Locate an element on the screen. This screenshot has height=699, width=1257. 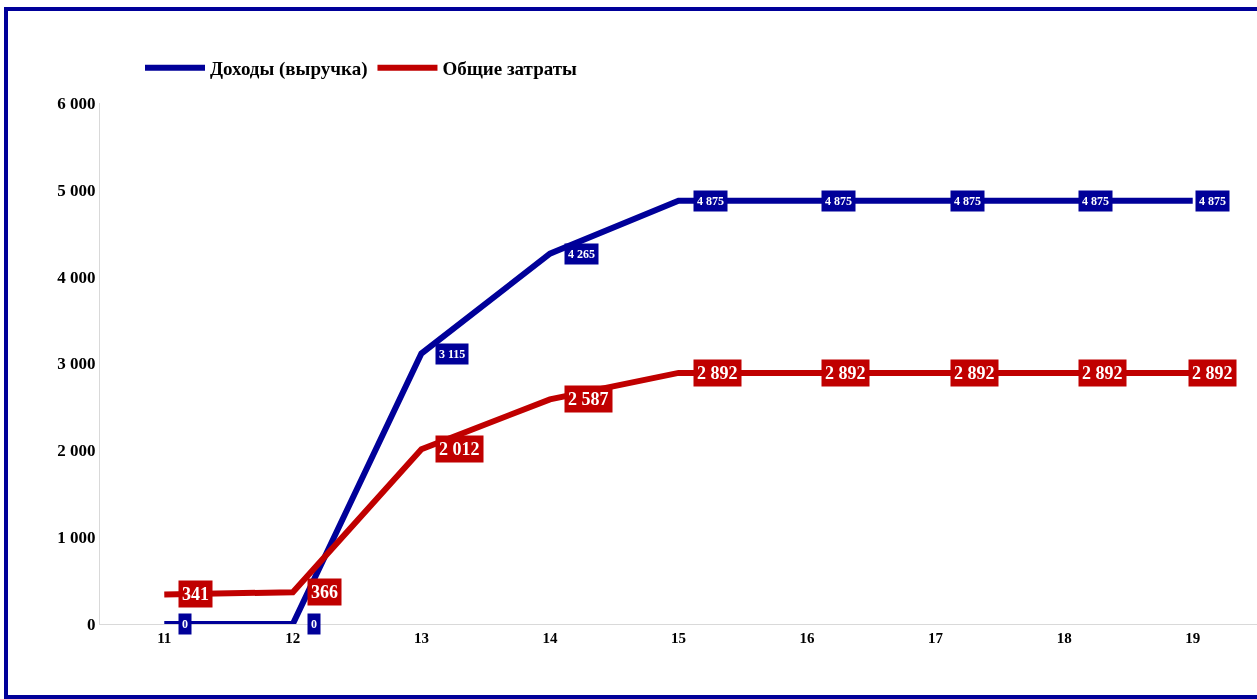
y-tick-label: 0 is located at coordinates (91, 624).